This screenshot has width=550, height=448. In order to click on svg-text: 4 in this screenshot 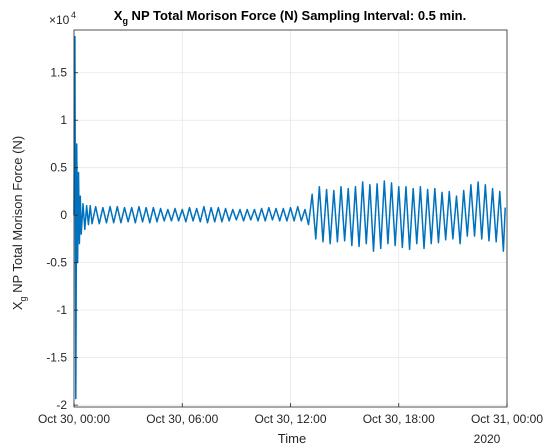, I will do `click(73, 15)`.